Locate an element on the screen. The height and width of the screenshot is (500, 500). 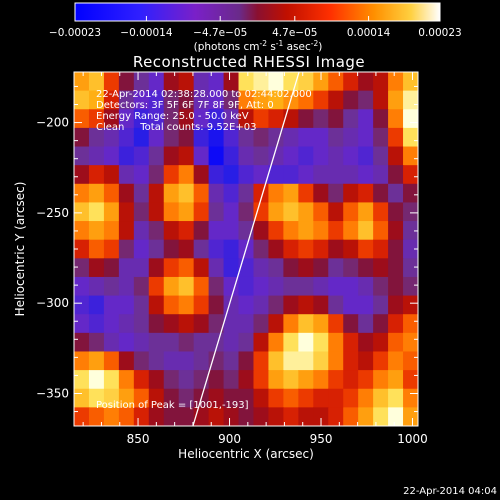
y-tick-label: −200 is located at coordinates (52, 123).